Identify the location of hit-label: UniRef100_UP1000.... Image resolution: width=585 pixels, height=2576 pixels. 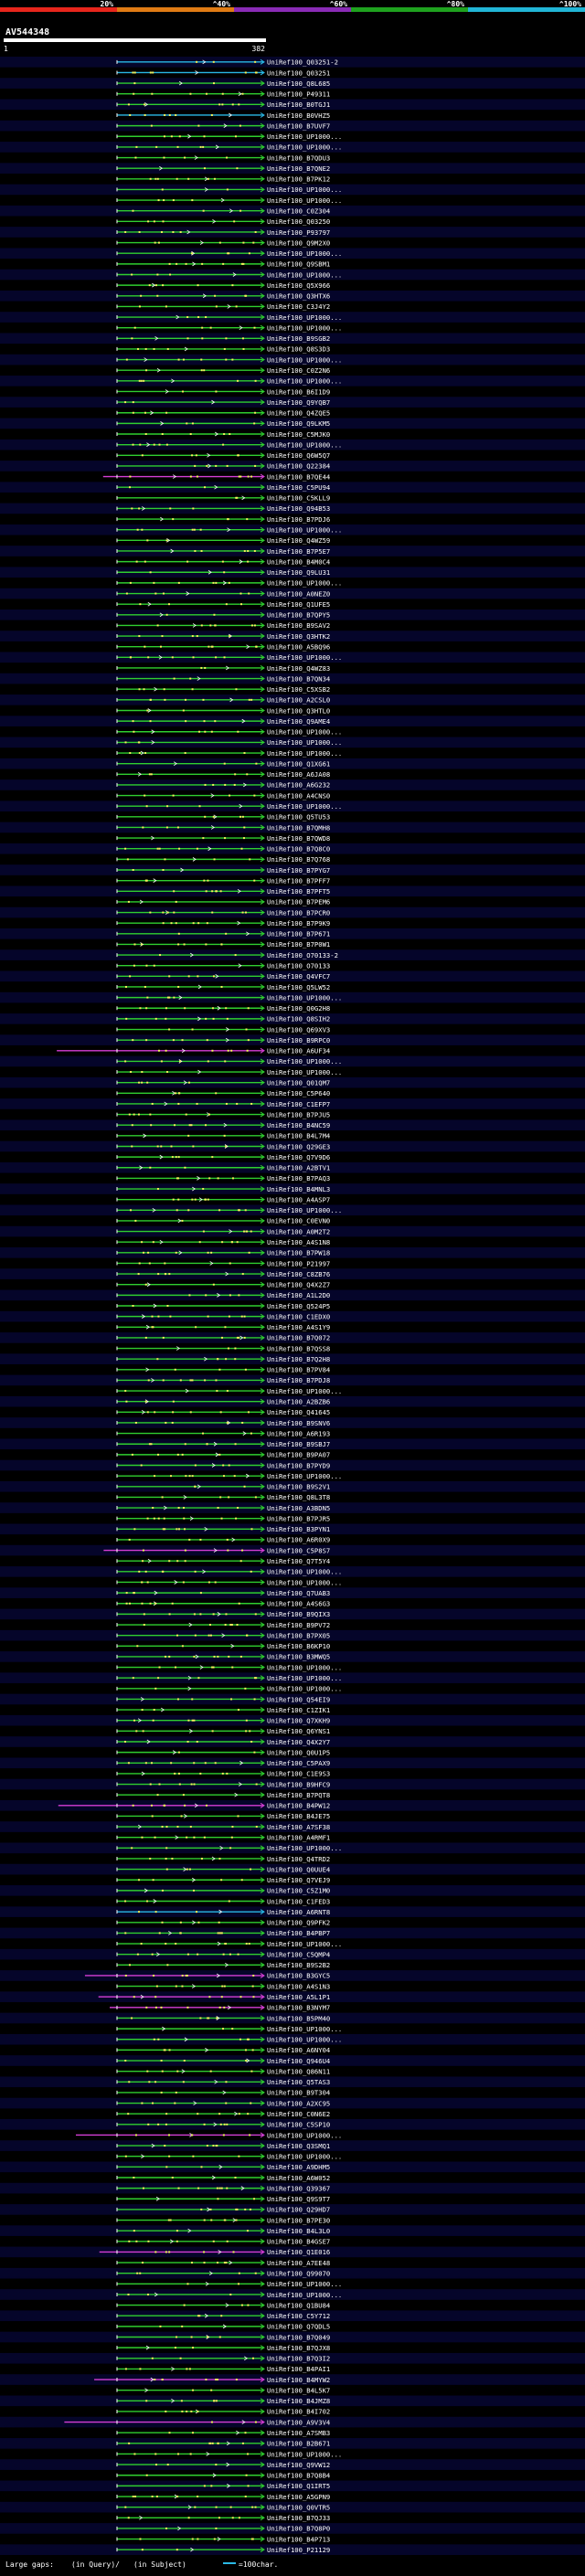
(304, 1476).